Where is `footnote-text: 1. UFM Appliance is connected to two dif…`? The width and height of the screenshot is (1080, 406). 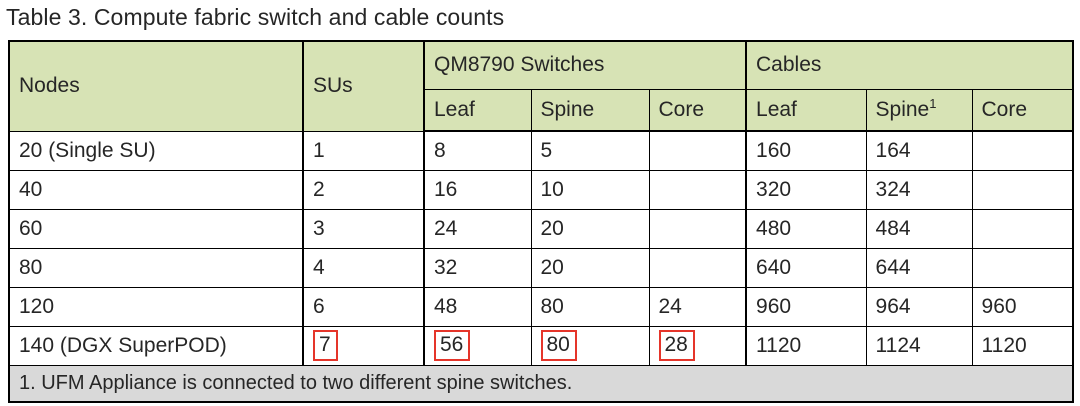
footnote-text: 1. UFM Appliance is connected to two dif… is located at coordinates (541, 383).